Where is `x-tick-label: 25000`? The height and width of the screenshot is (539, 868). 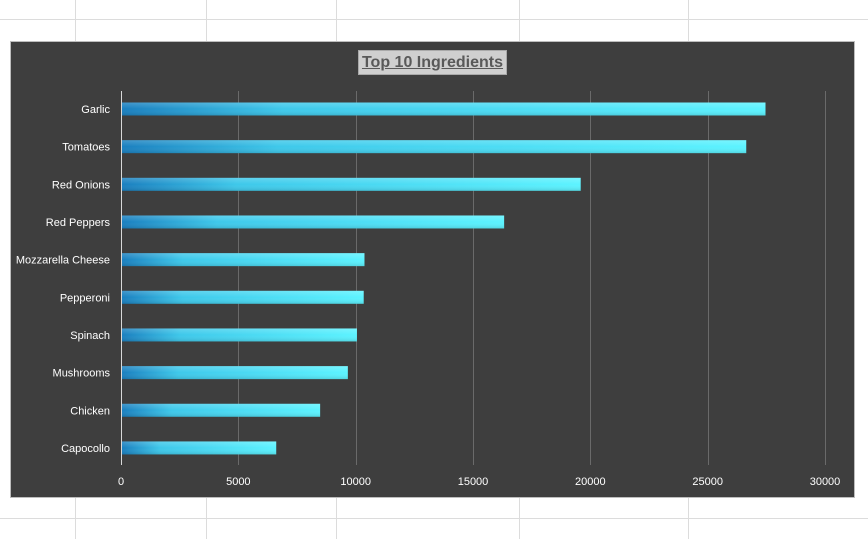 x-tick-label: 25000 is located at coordinates (707, 482).